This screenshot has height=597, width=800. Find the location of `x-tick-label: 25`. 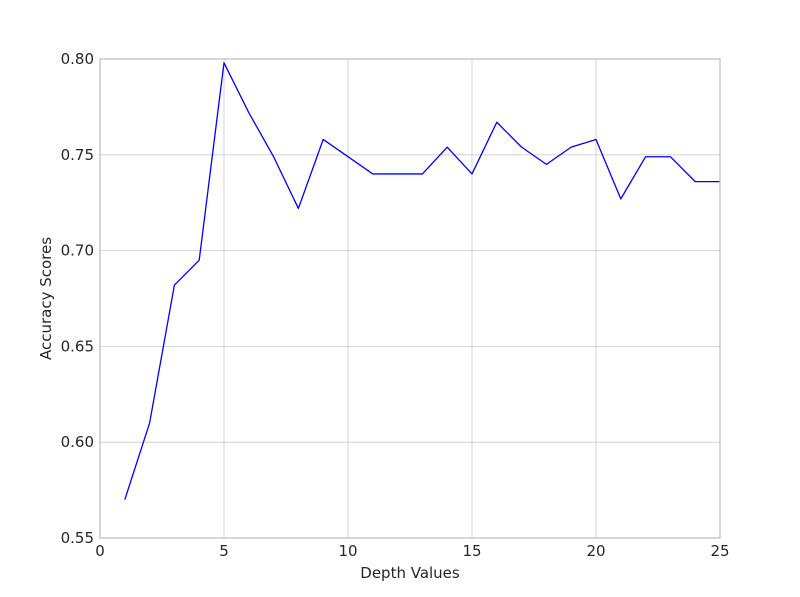

x-tick-label: 25 is located at coordinates (719, 551).